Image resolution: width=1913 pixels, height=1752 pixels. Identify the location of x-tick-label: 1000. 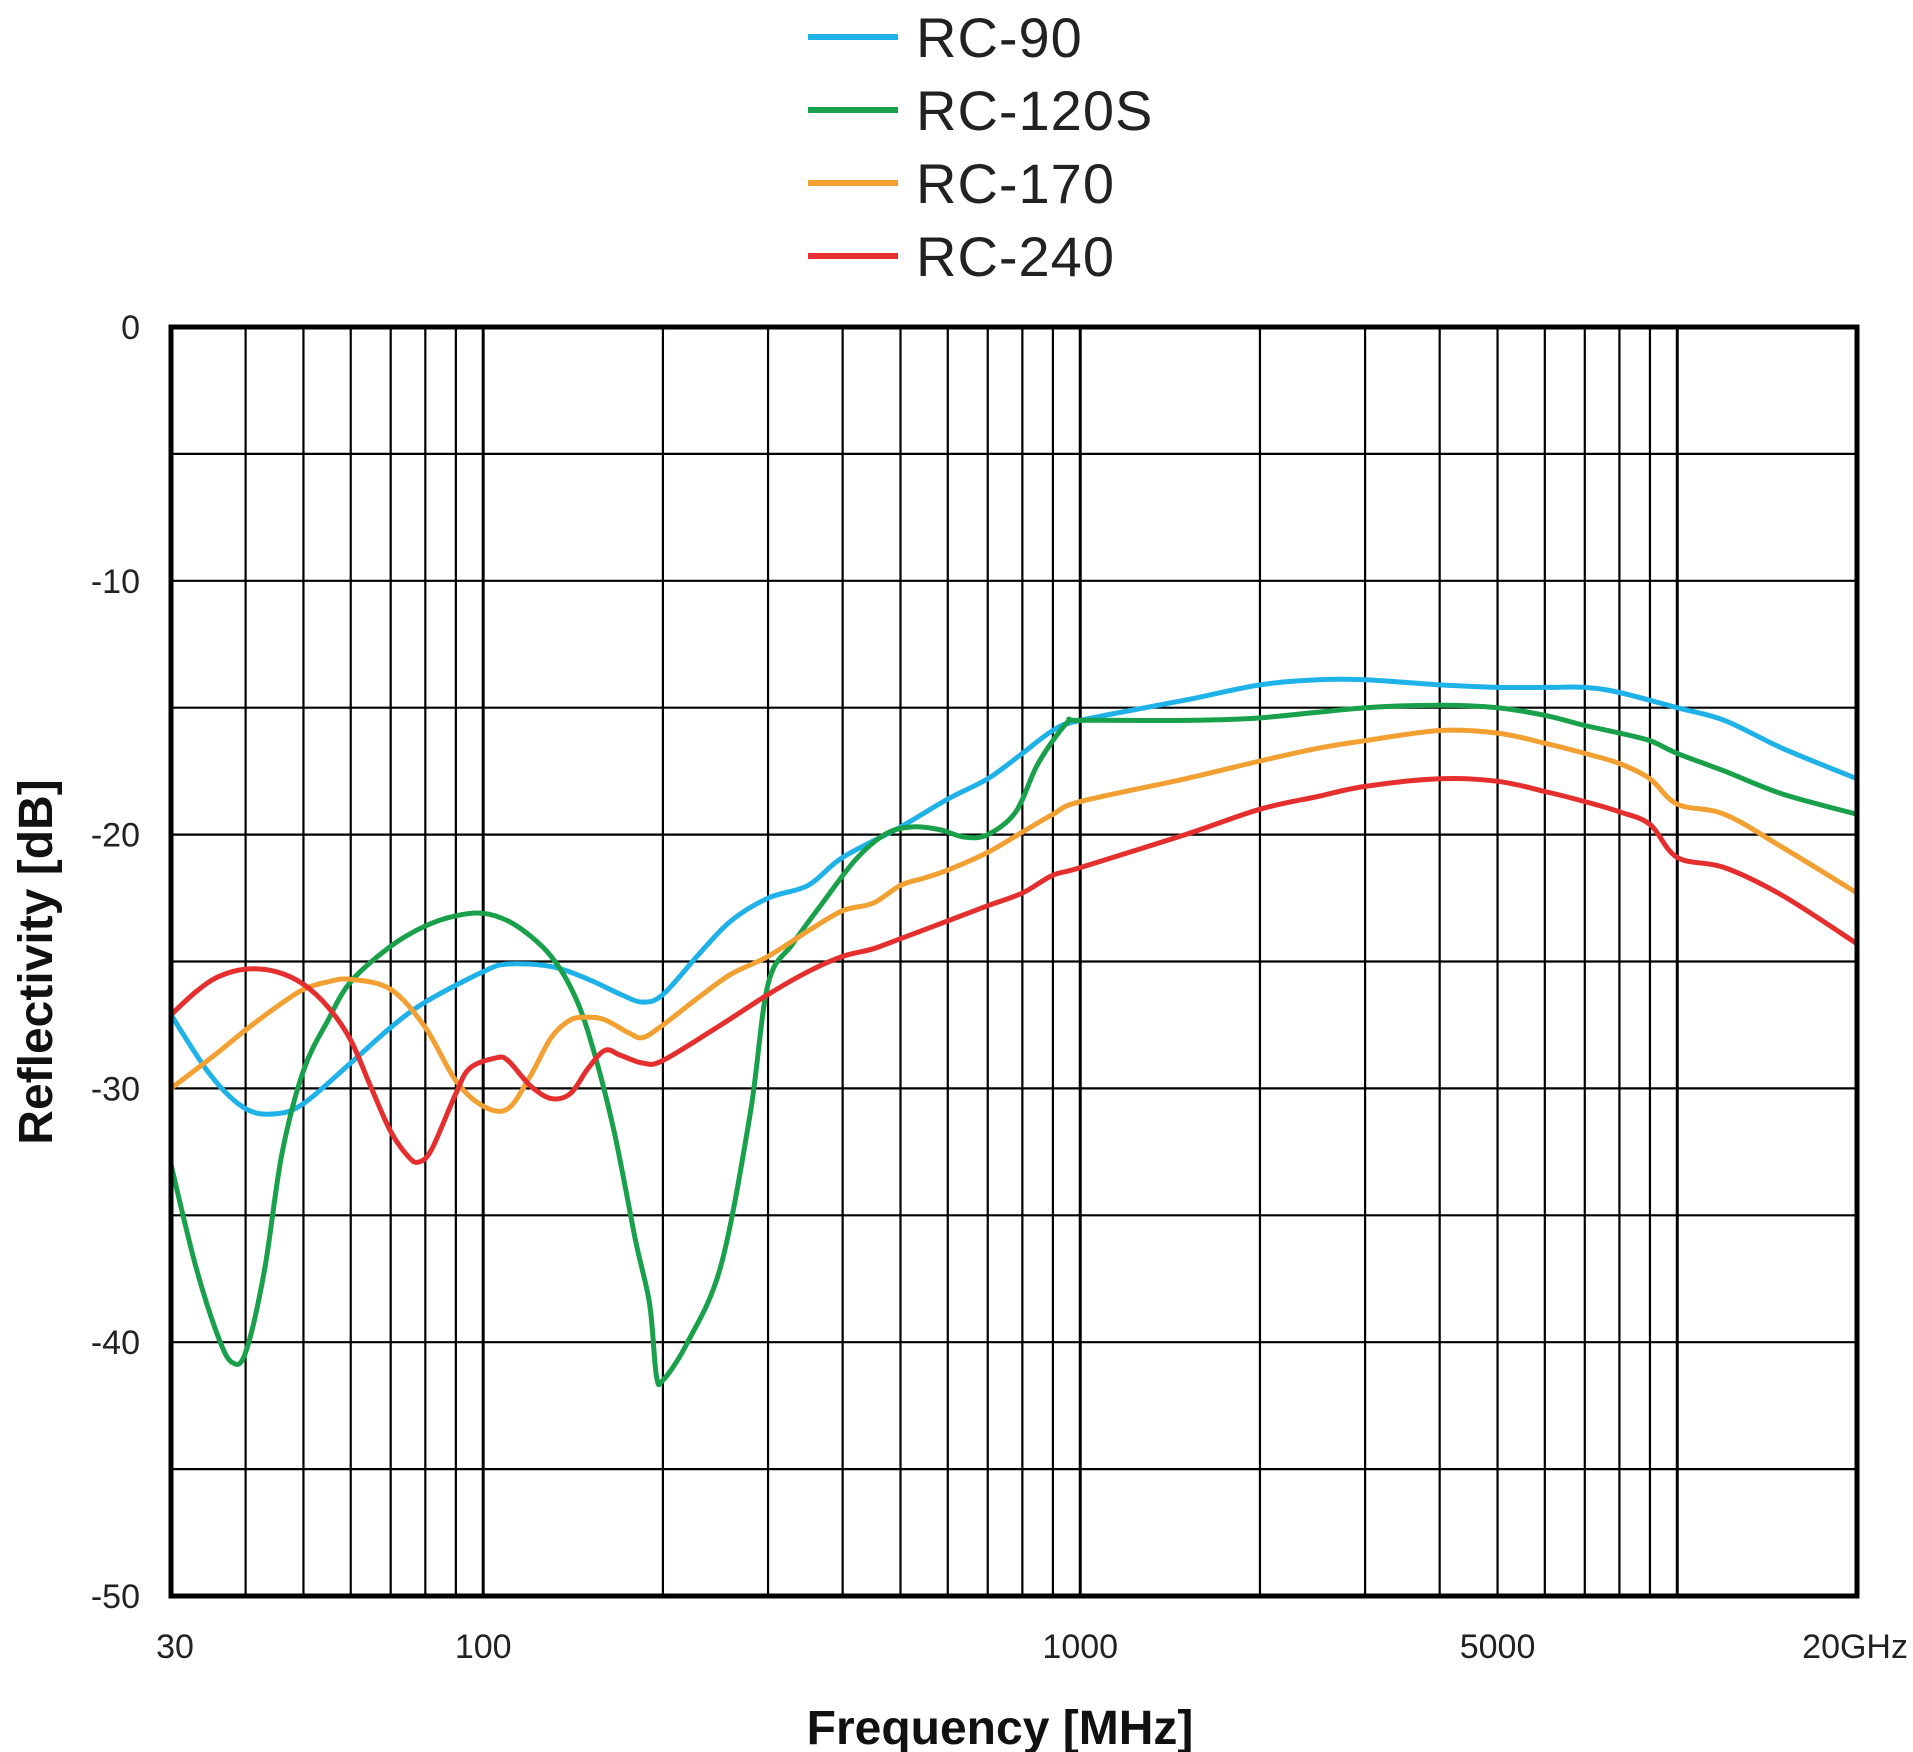
(1080, 1647).